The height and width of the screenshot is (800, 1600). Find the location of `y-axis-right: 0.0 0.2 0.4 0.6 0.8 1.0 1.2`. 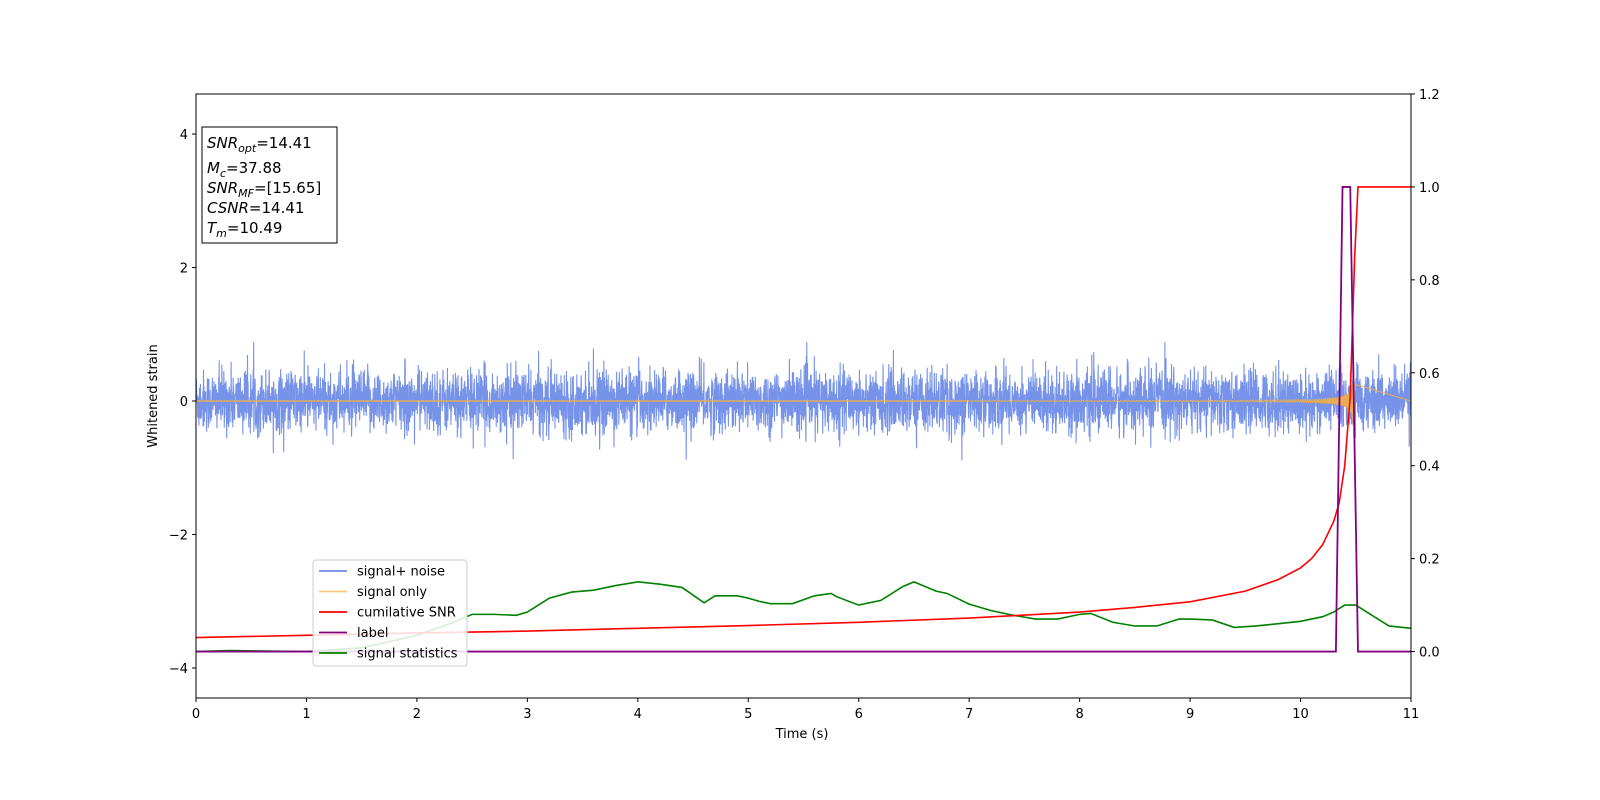

y-axis-right: 0.0 0.2 0.4 0.6 0.8 1.0 1.2 is located at coordinates (1425, 374).